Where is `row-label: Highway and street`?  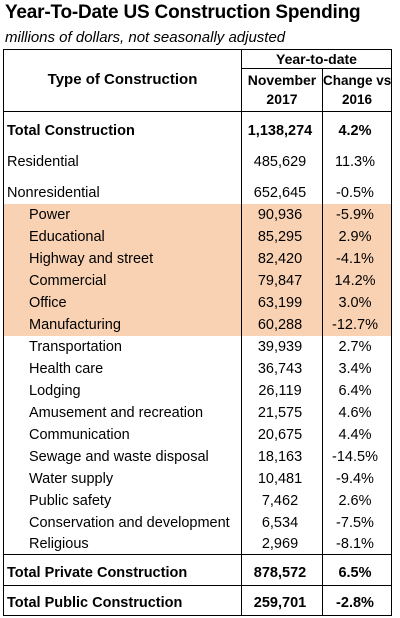
row-label: Highway and street is located at coordinates (91, 259).